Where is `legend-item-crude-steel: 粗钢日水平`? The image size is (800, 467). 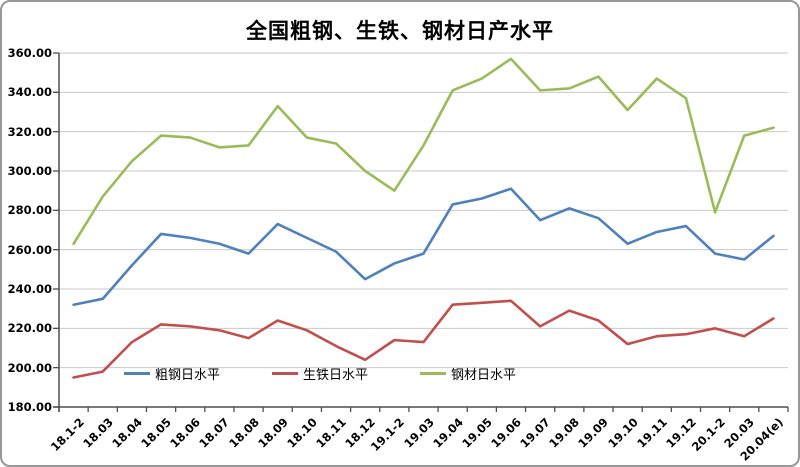 legend-item-crude-steel: 粗钢日水平 is located at coordinates (172, 373).